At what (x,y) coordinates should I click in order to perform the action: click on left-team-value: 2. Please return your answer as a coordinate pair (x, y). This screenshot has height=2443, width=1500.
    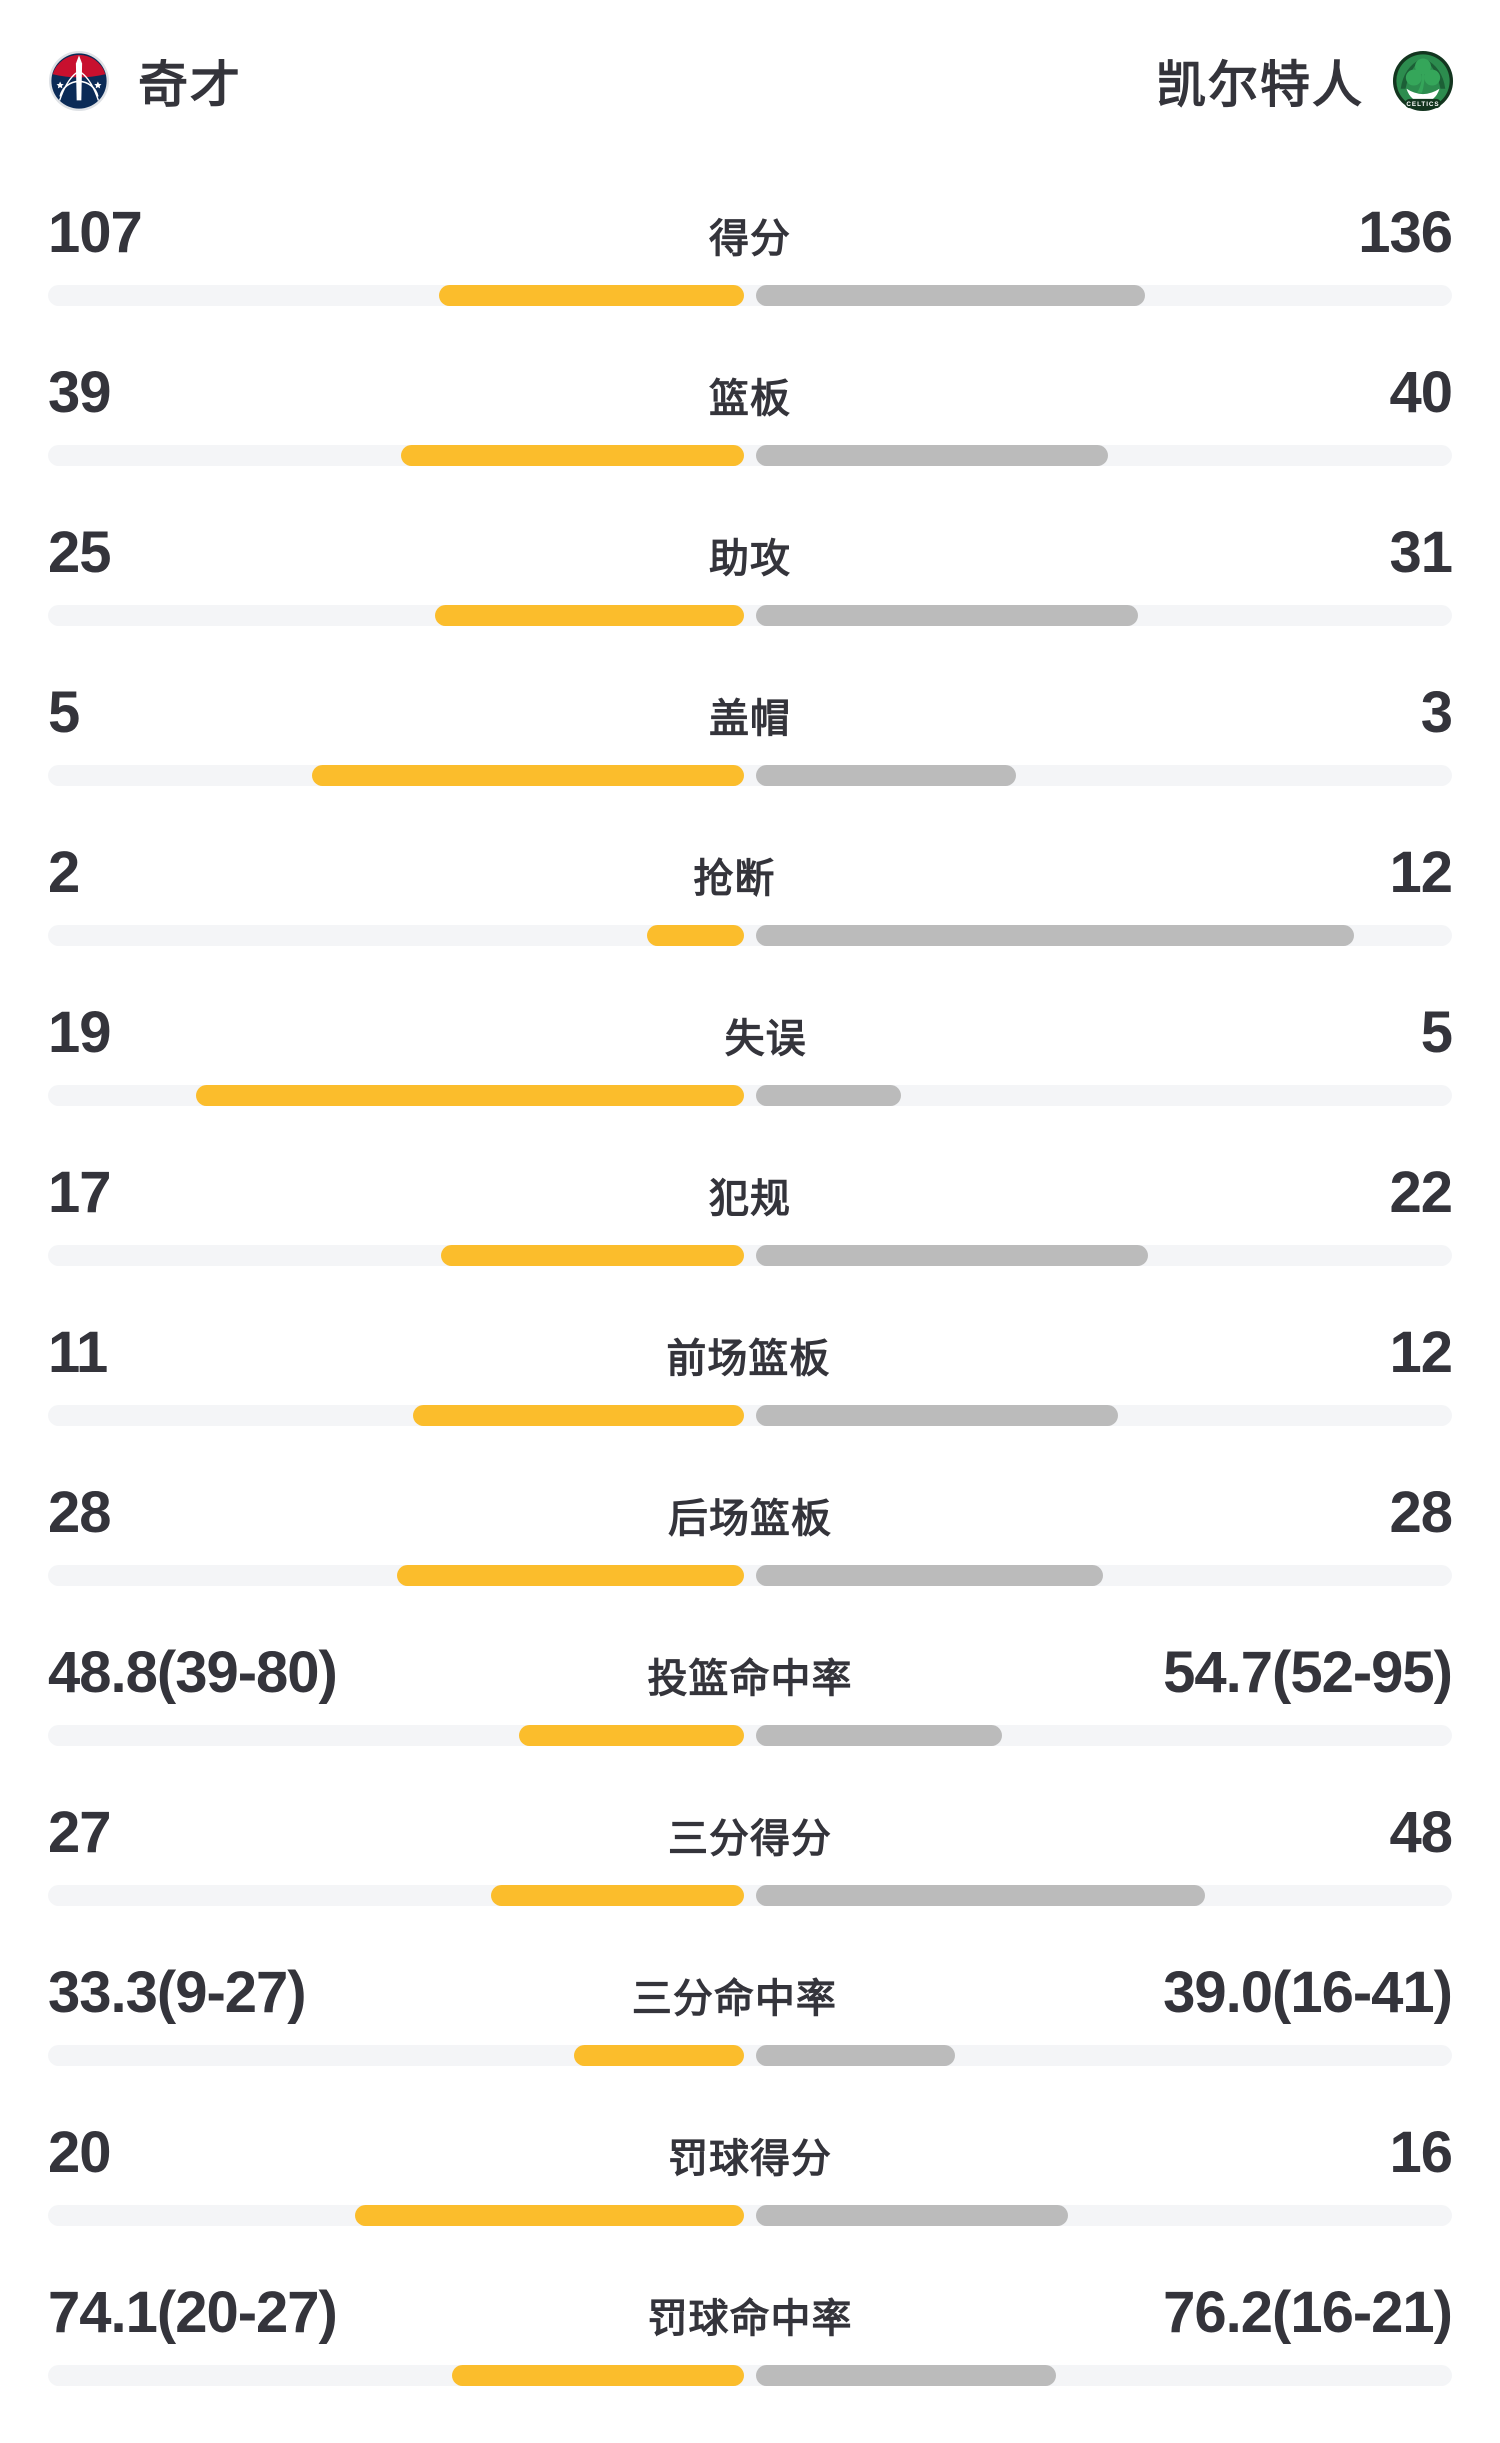
    Looking at the image, I should click on (64, 872).